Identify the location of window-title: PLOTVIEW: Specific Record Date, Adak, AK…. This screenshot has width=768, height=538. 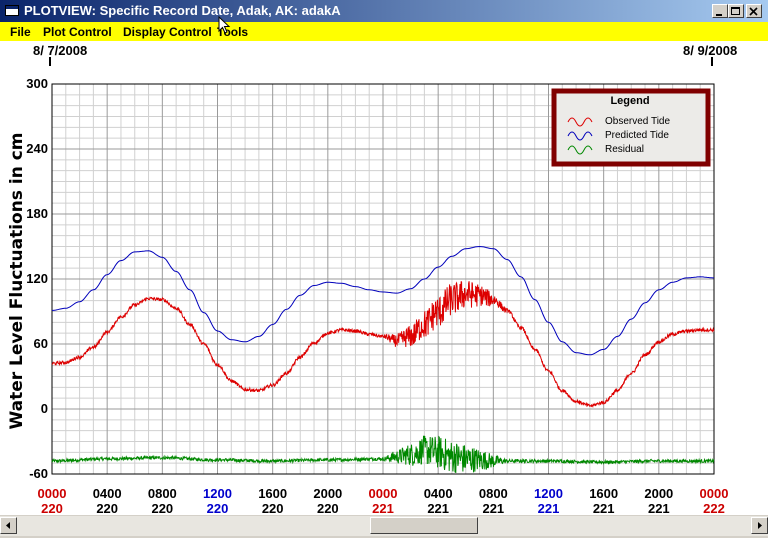
(182, 10).